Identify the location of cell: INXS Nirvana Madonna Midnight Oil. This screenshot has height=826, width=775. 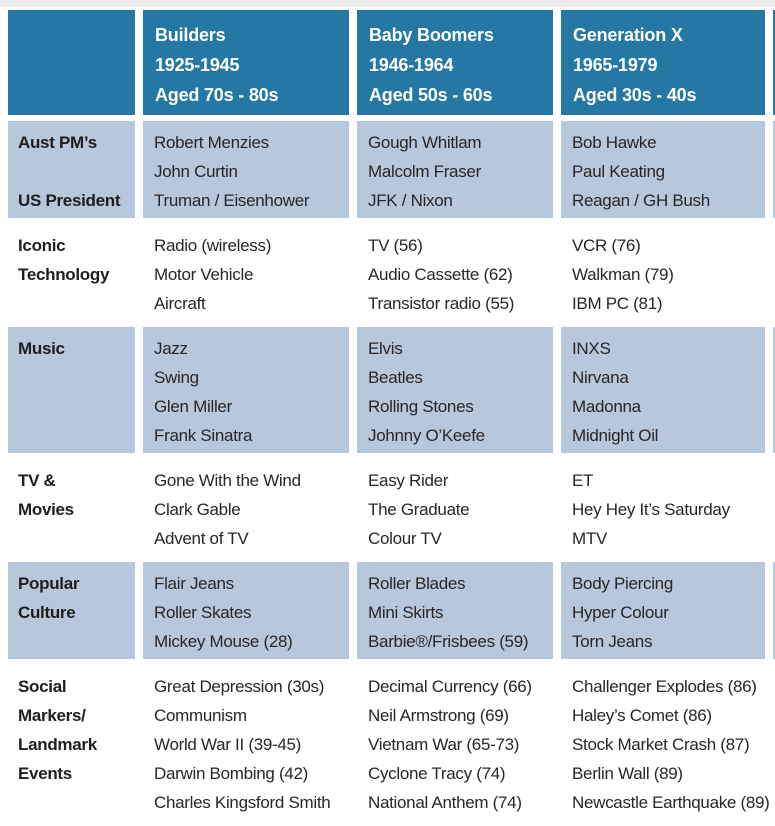
(663, 390).